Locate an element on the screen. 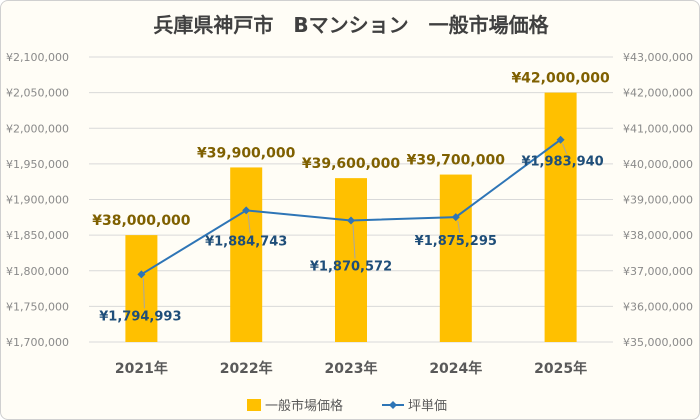  category-label: 2022年 is located at coordinates (246, 368).